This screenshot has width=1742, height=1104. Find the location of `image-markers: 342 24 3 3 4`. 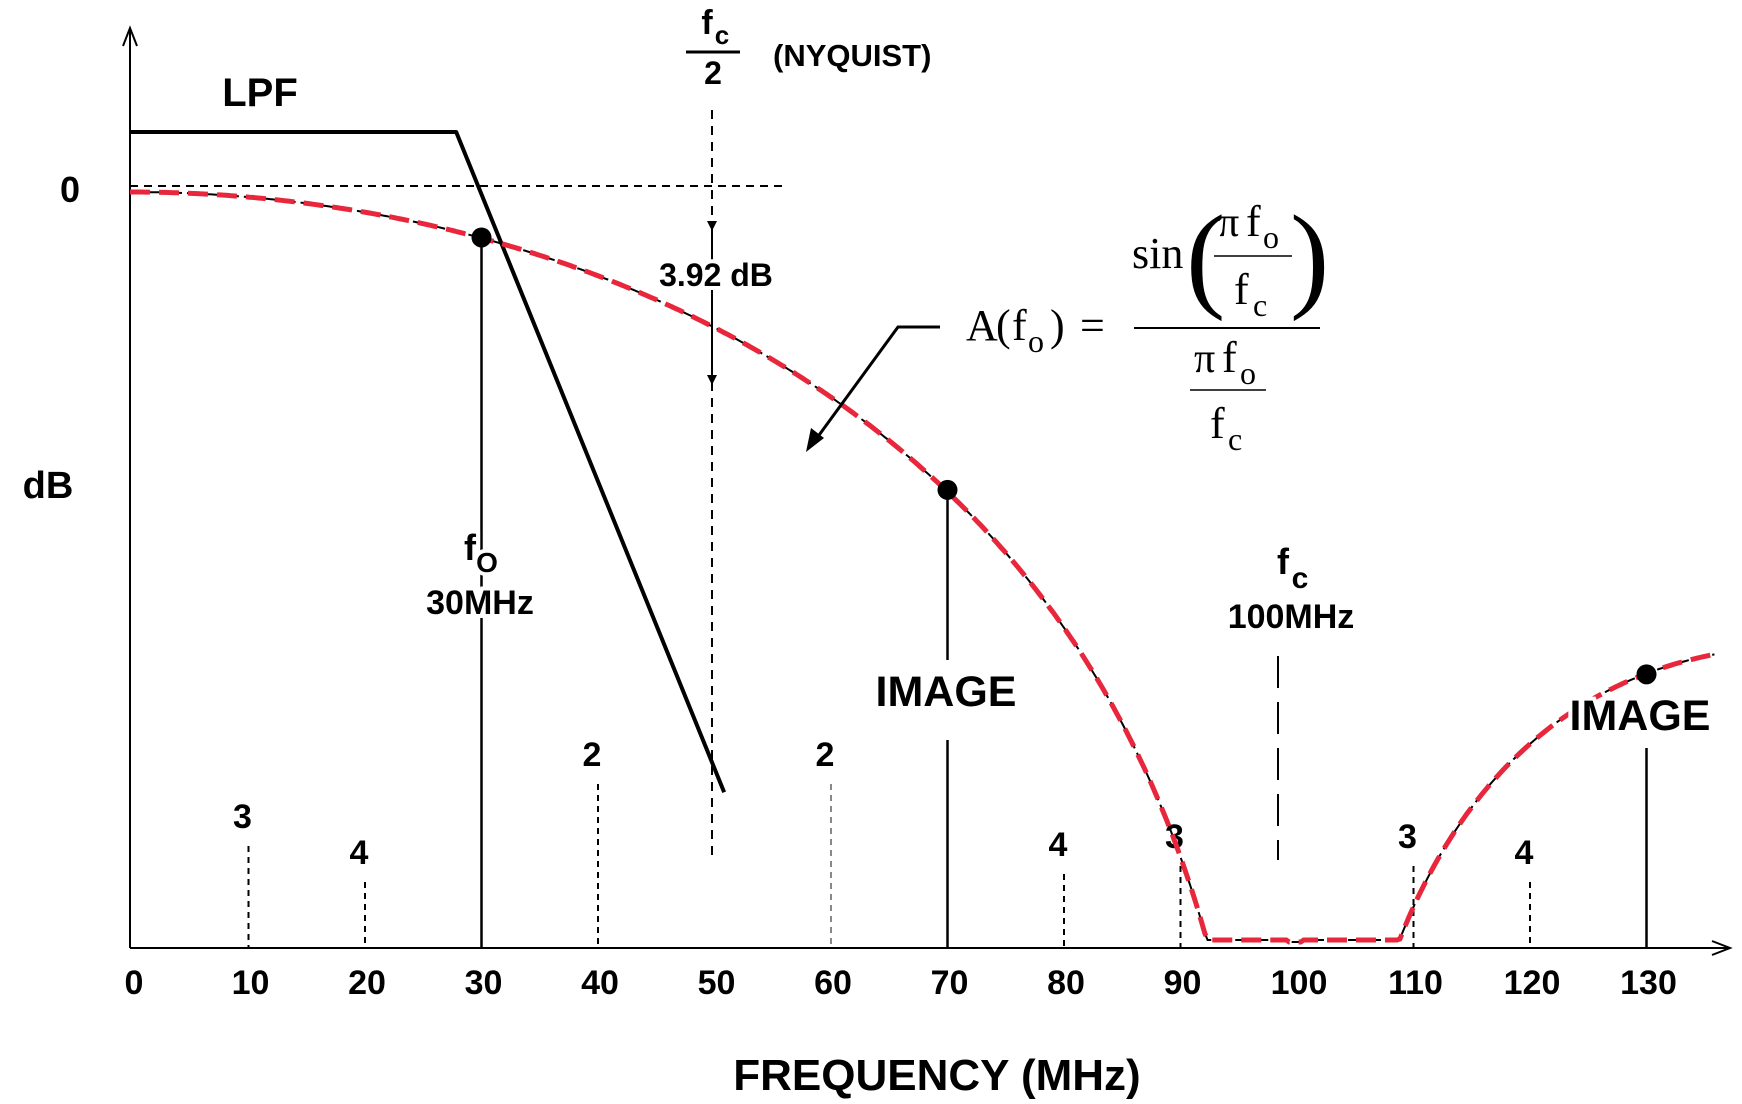

image-markers: 342 24 3 3 4 is located at coordinates (883, 842).